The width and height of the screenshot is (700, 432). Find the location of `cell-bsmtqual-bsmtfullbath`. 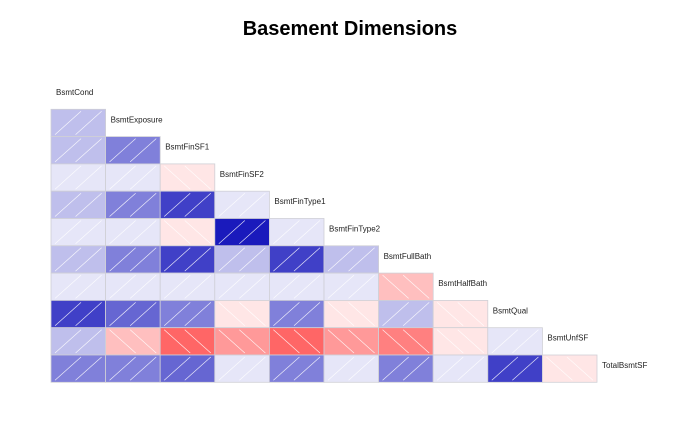

cell-bsmtqual-bsmtfullbath is located at coordinates (406, 314).